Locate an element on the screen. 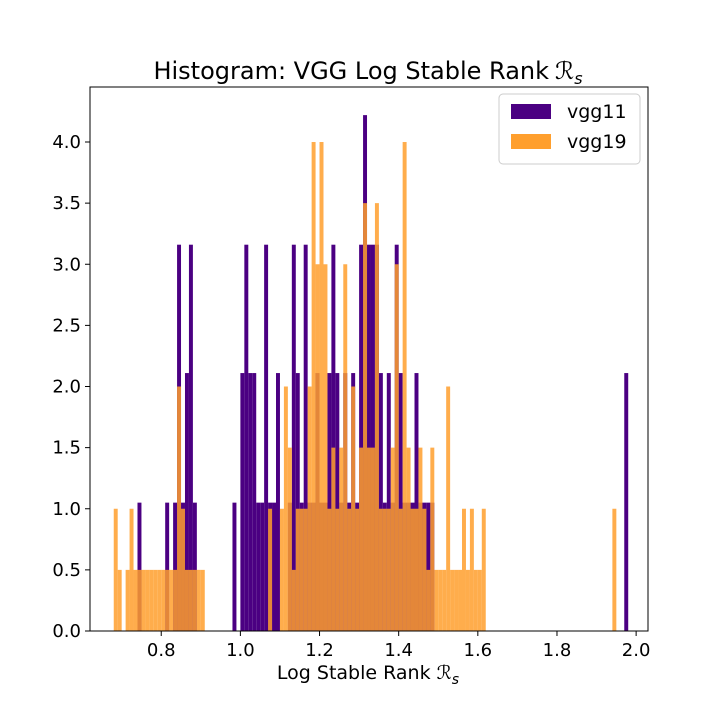  x-tick-label: 1.8 is located at coordinates (557, 650).